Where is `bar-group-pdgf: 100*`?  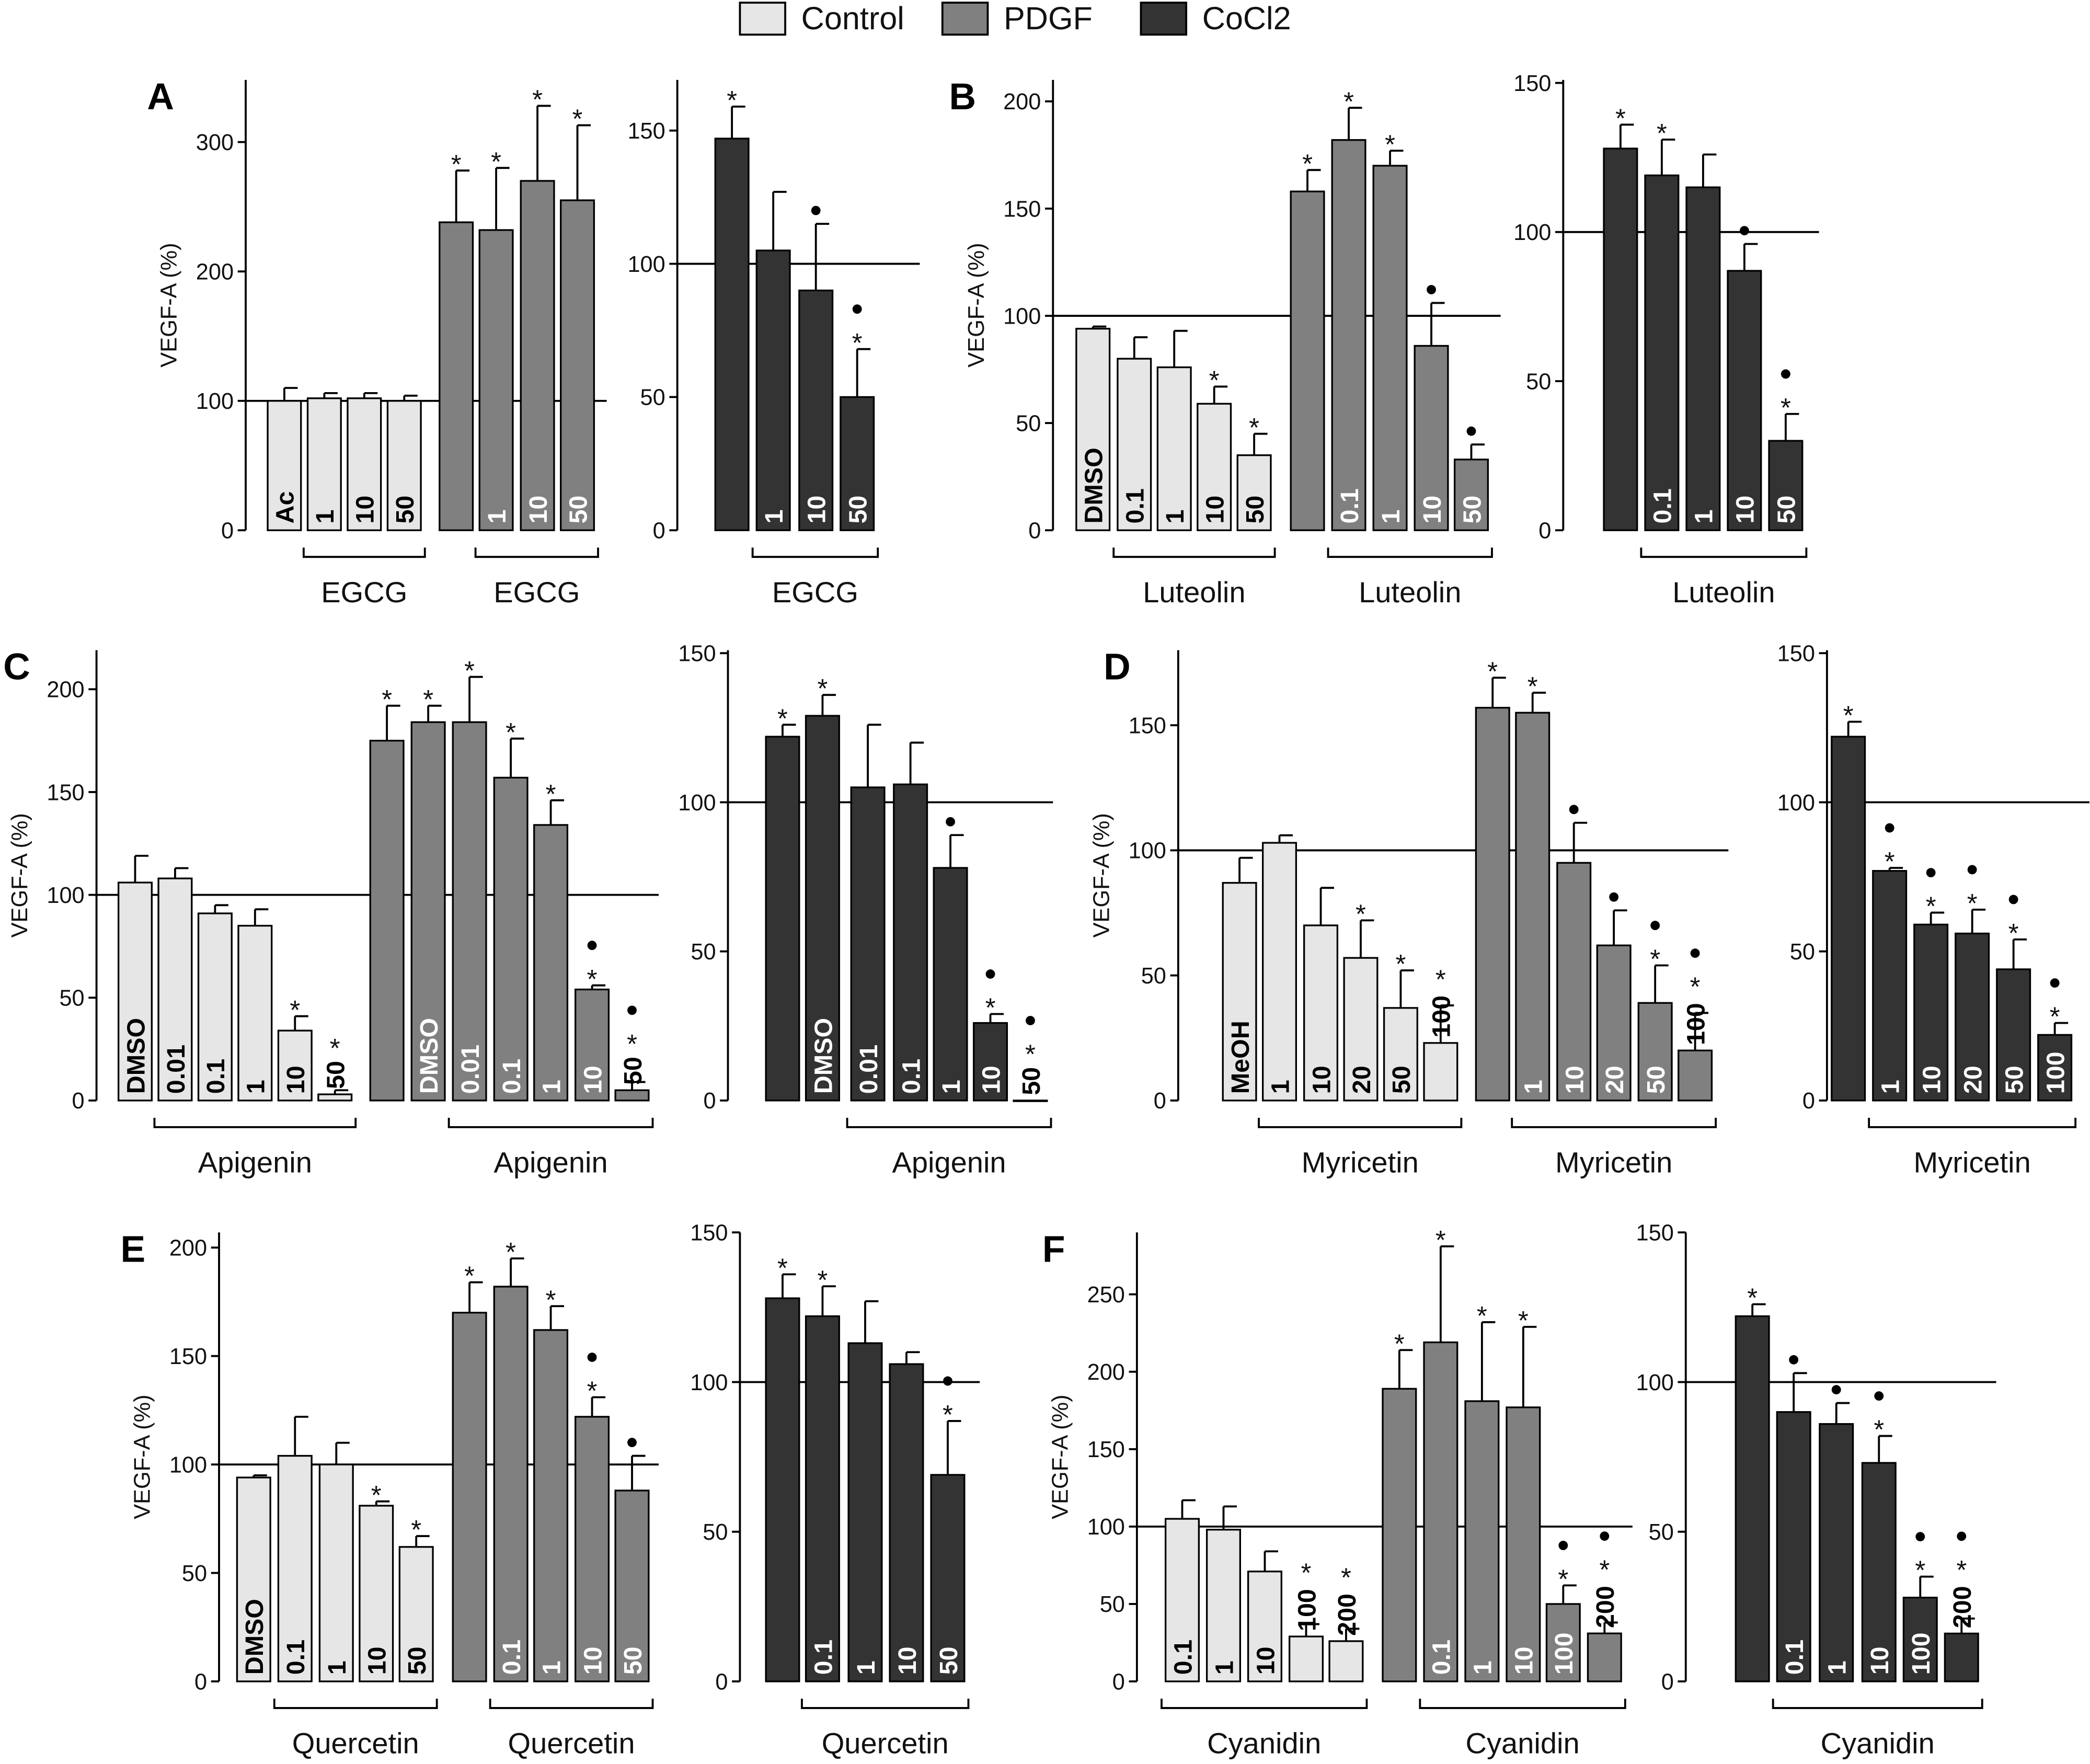 bar-group-pdgf: 100* is located at coordinates (1695, 1025).